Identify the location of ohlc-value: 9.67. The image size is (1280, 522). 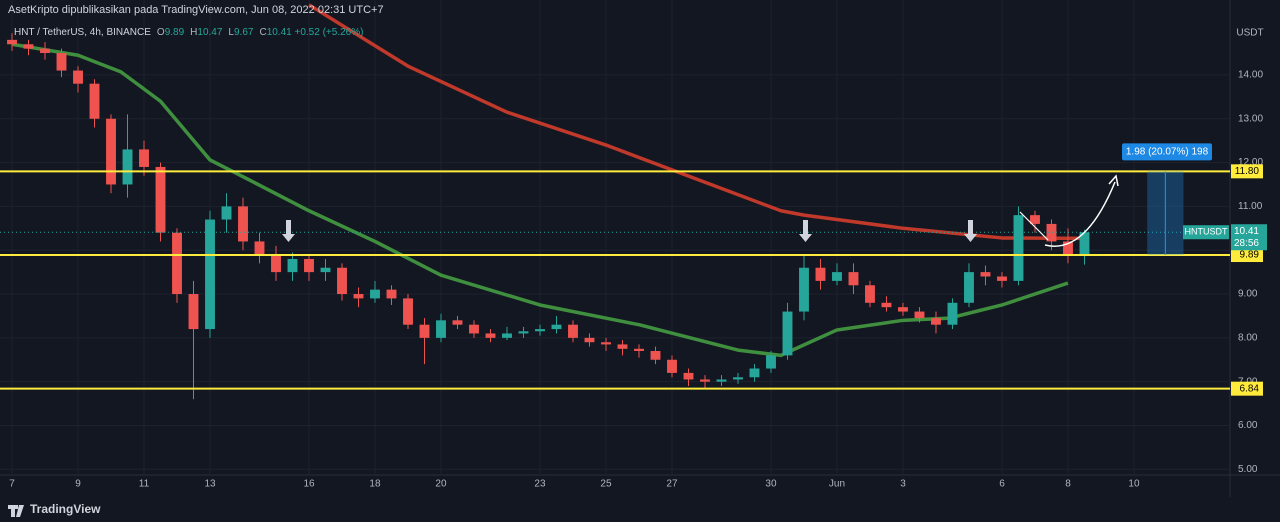
(243, 32).